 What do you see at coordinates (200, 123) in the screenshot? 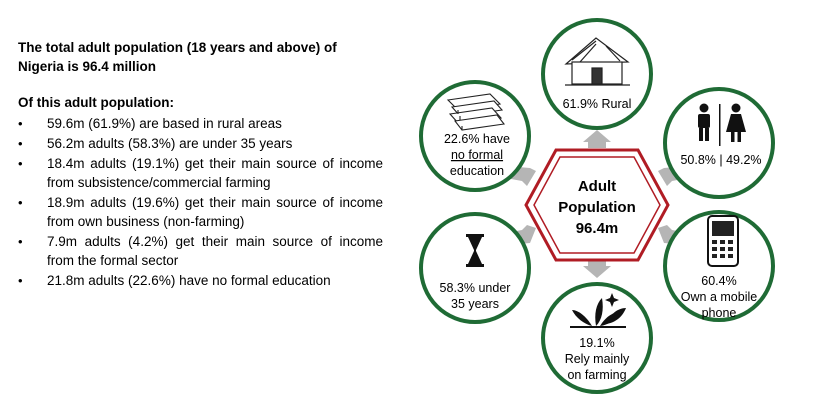
I see `bullet-rural: 59.6m (61.9%) are based in rural areas` at bounding box center [200, 123].